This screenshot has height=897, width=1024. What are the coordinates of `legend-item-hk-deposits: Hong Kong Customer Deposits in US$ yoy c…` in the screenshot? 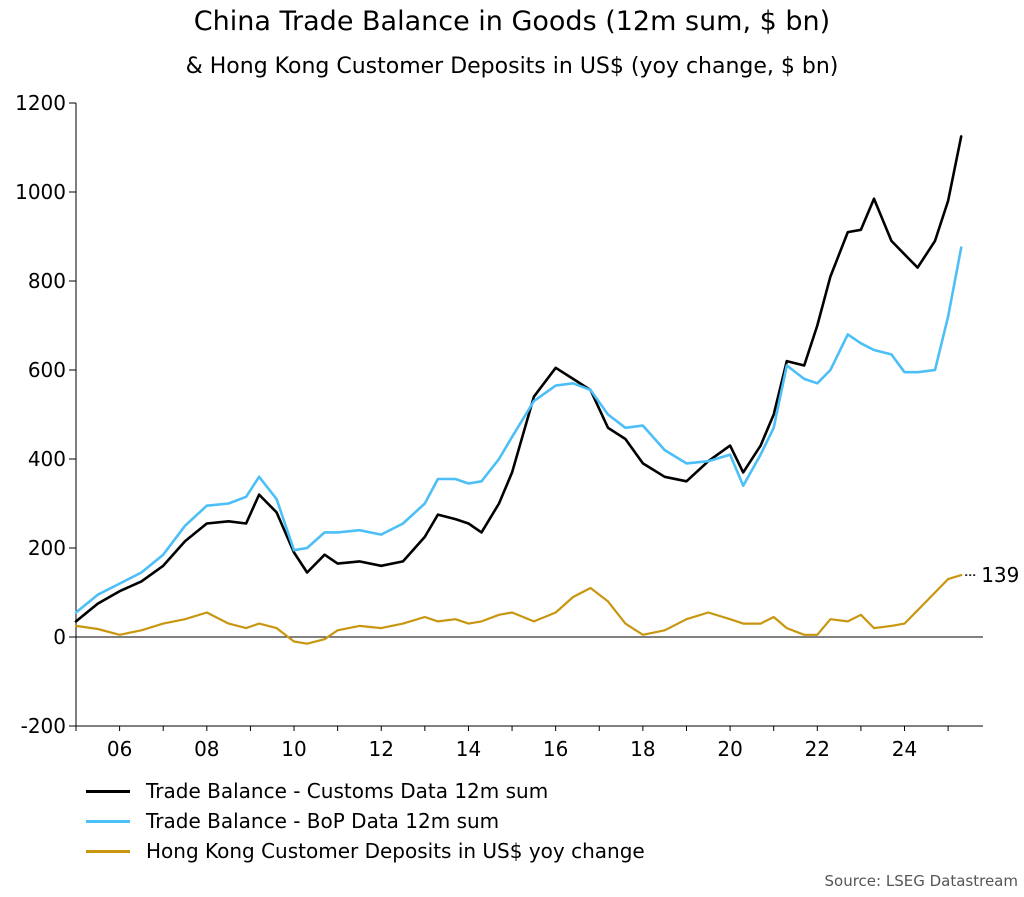 It's located at (365, 851).